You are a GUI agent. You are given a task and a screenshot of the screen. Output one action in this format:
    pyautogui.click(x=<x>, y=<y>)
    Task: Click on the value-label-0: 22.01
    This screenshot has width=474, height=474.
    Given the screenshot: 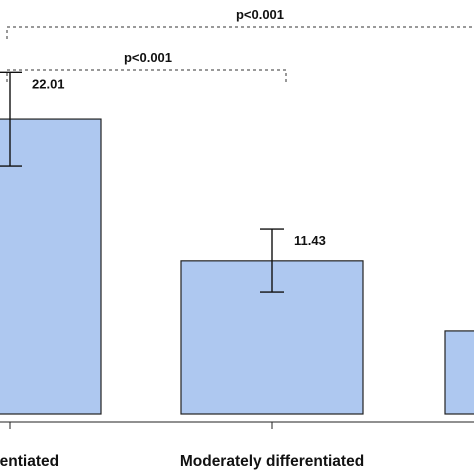 What is the action you would take?
    pyautogui.click(x=48, y=83)
    